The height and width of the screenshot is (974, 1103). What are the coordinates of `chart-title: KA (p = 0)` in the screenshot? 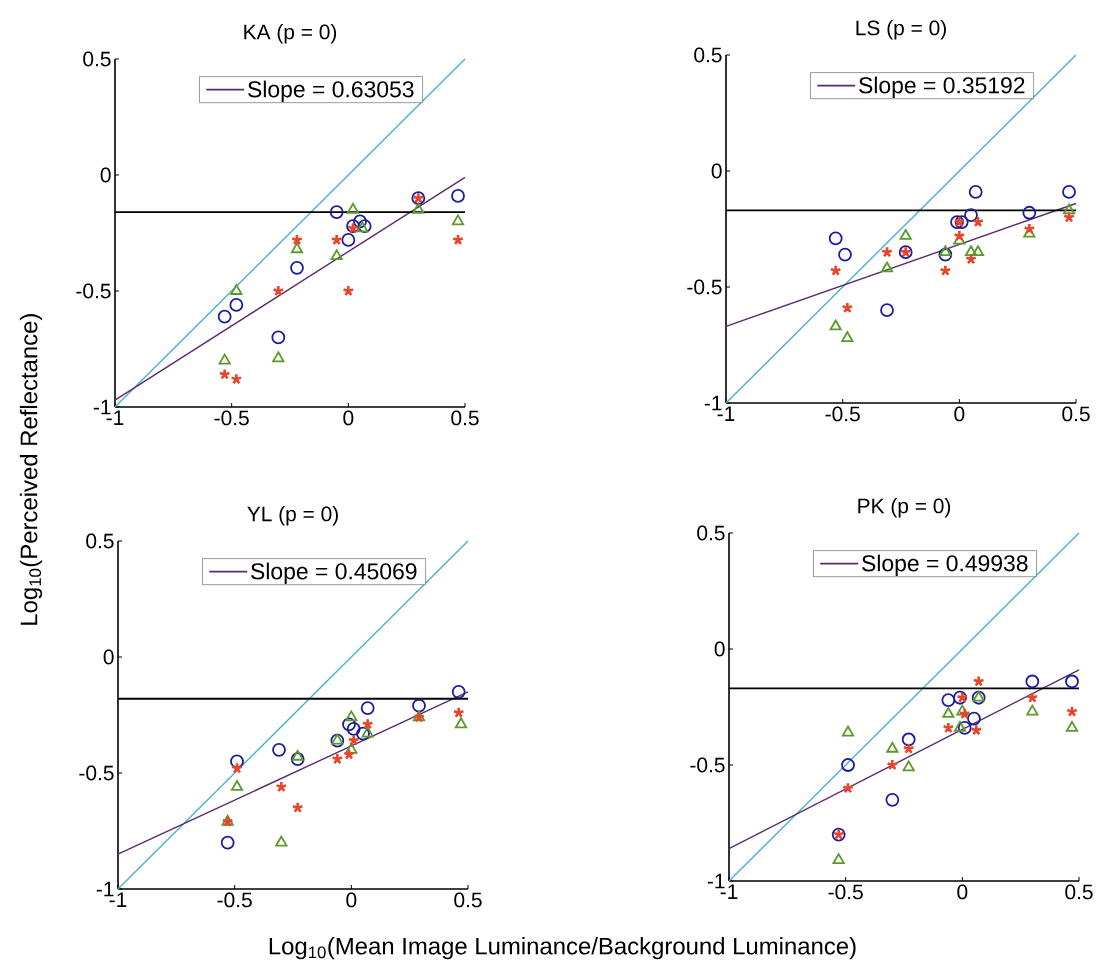 It's located at (290, 34).